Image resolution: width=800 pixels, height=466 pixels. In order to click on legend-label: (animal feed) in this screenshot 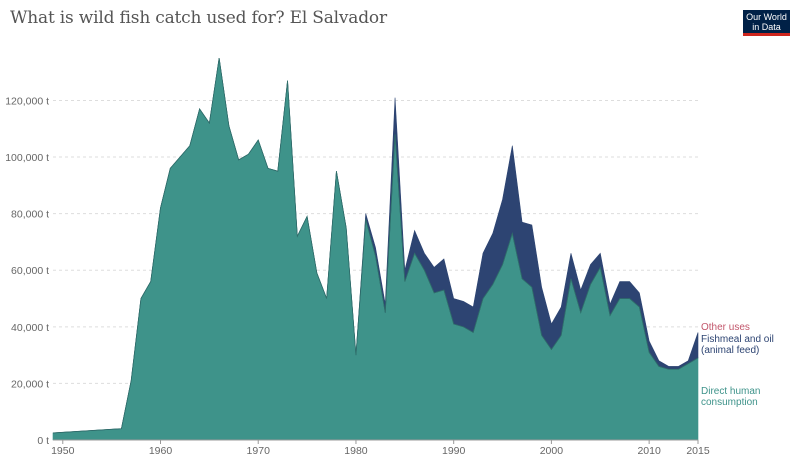, I will do `click(730, 350)`.